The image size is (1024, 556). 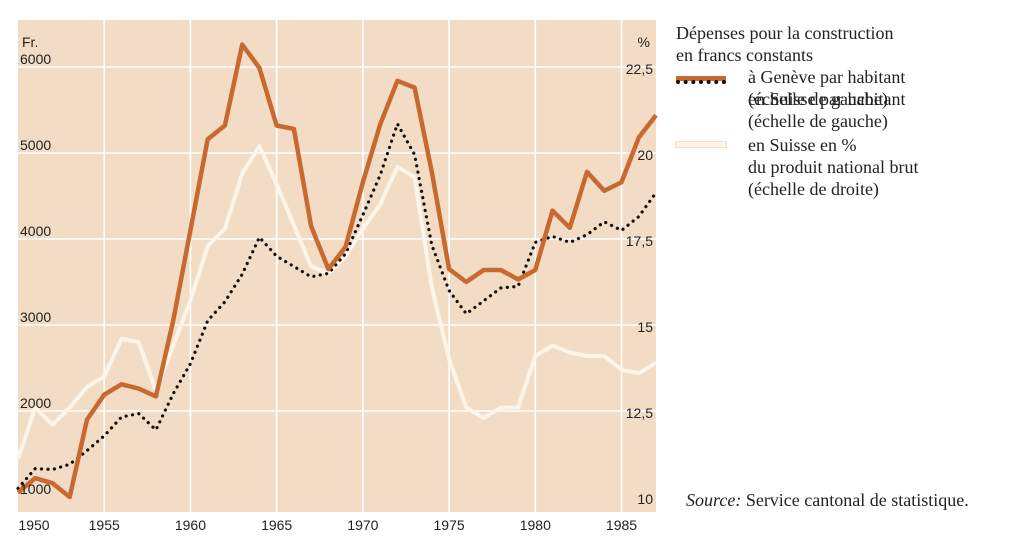 I want to click on x-tick-label-1985: 1985, so click(x=621, y=525).